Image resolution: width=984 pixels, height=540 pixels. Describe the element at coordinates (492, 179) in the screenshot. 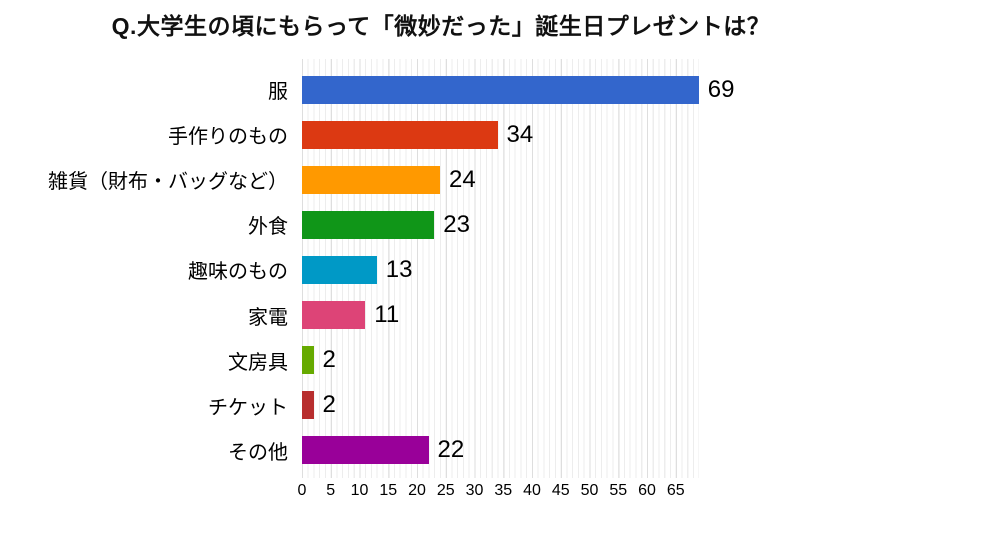

I see `bar-row: 雑貨（財布・バッグなど） 24` at that location.